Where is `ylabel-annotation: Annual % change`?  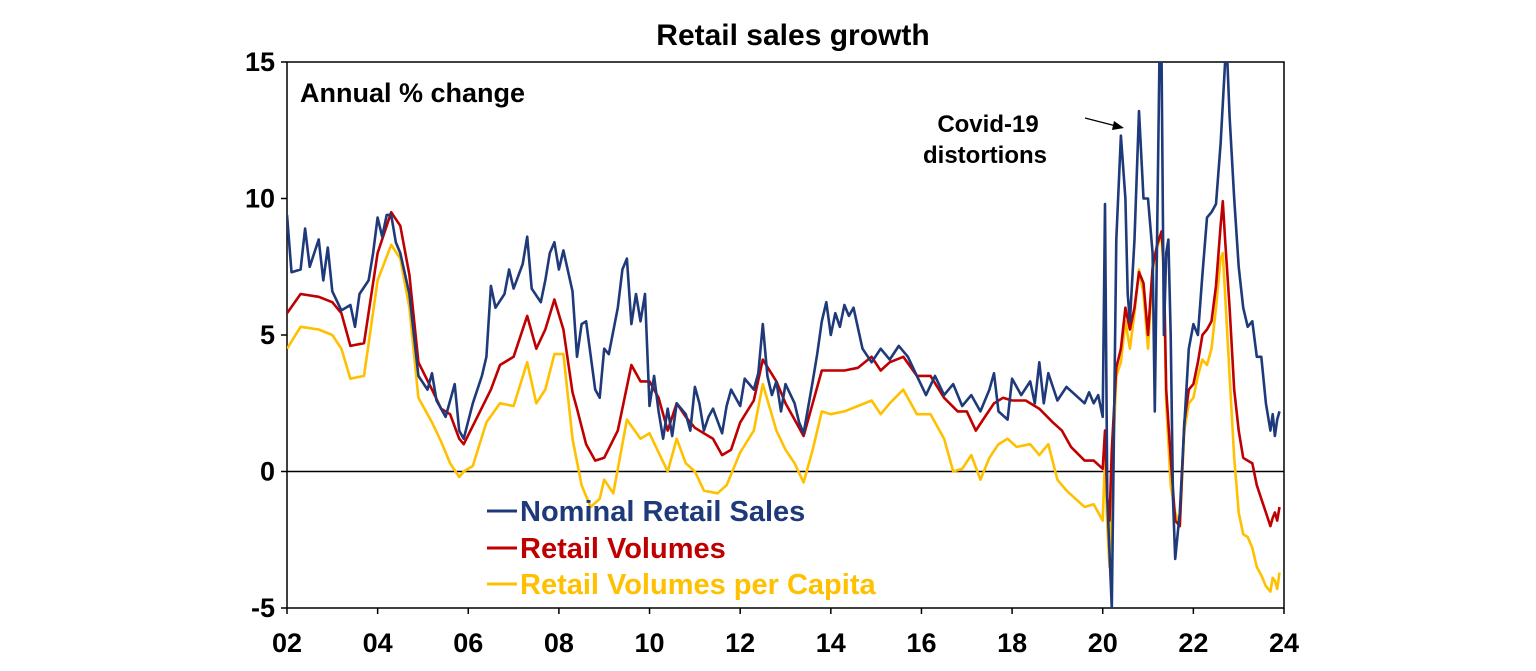
ylabel-annotation: Annual % change is located at coordinates (412, 93).